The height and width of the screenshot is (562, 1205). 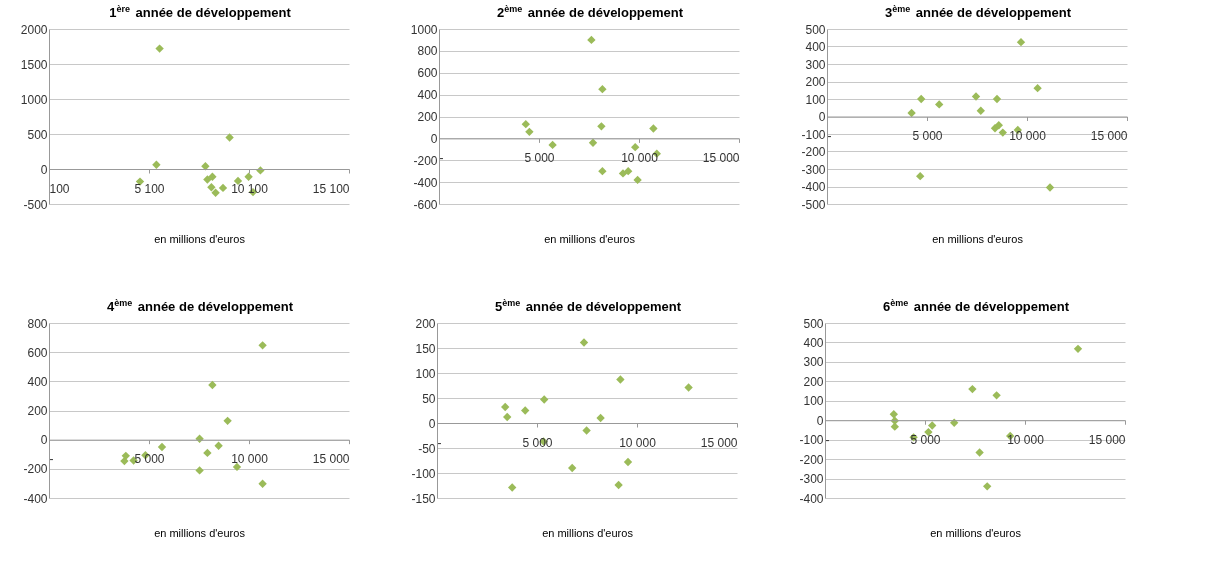 I want to click on y-tick-label: -50, so click(x=427, y=448).